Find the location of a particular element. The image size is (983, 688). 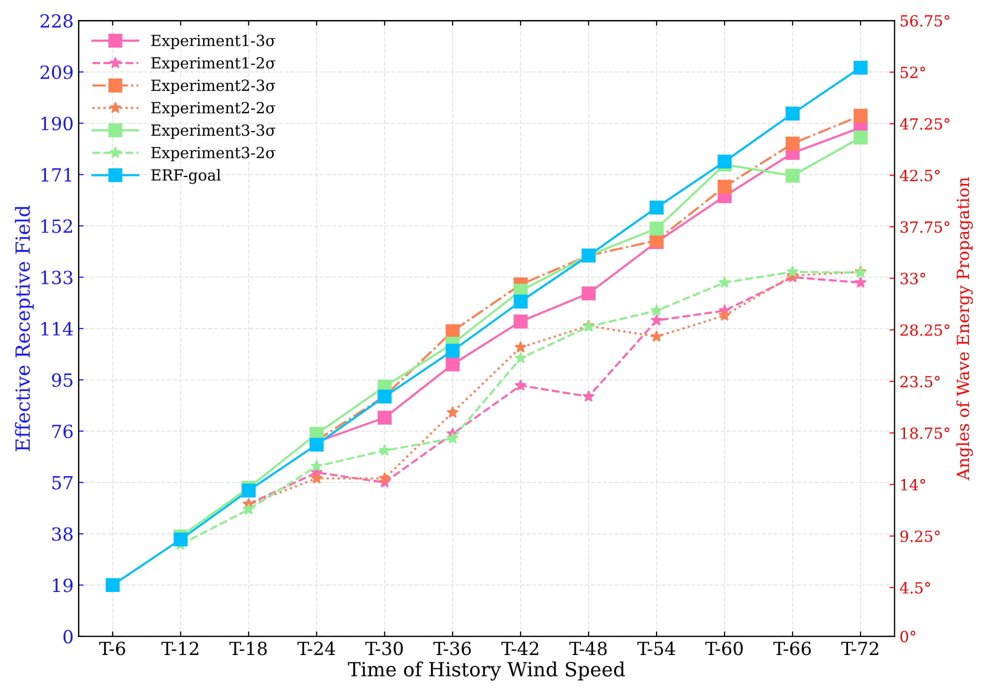

legend-label: Experiment3-3σ is located at coordinates (213, 131).